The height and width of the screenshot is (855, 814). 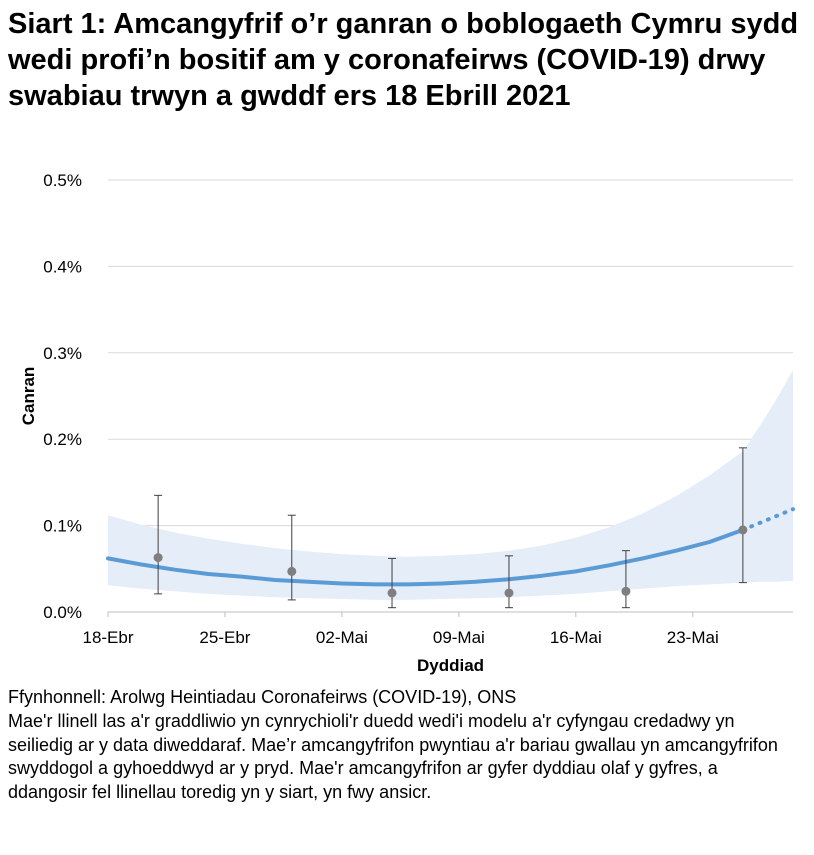 I want to click on x-tick-label: 09-Mai, so click(x=459, y=637).